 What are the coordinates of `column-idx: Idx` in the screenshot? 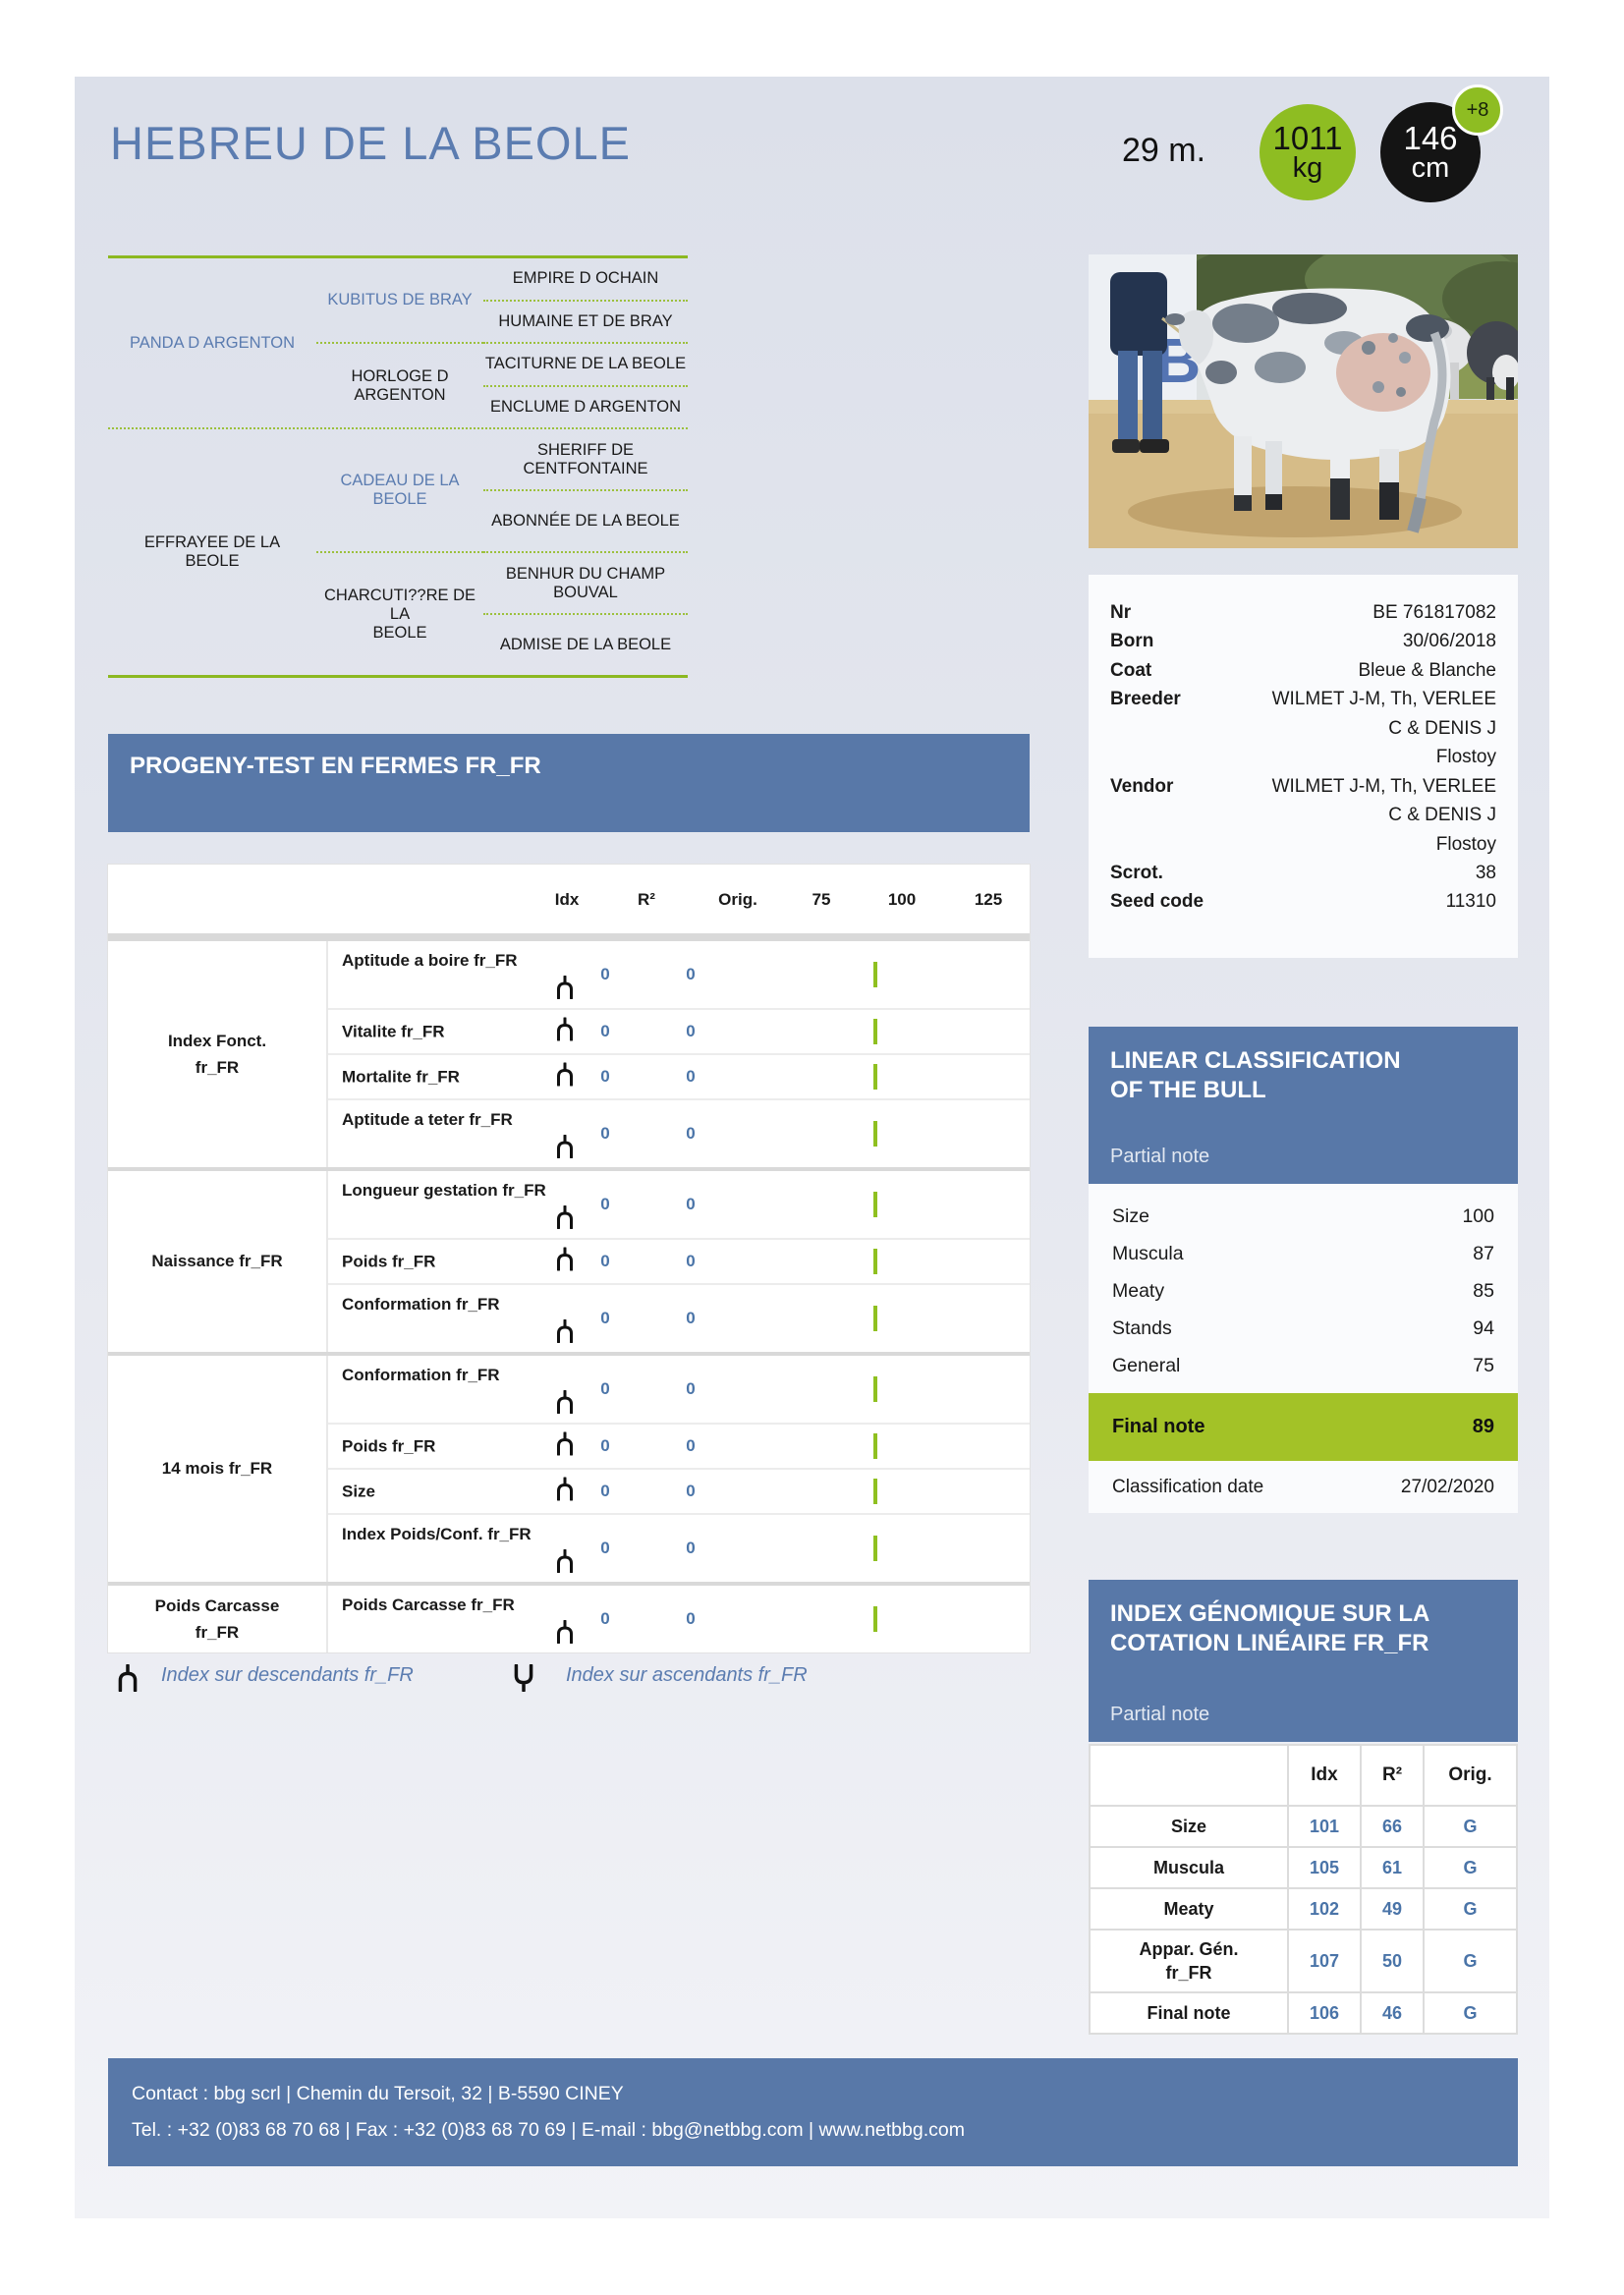 It's located at (1324, 1776).